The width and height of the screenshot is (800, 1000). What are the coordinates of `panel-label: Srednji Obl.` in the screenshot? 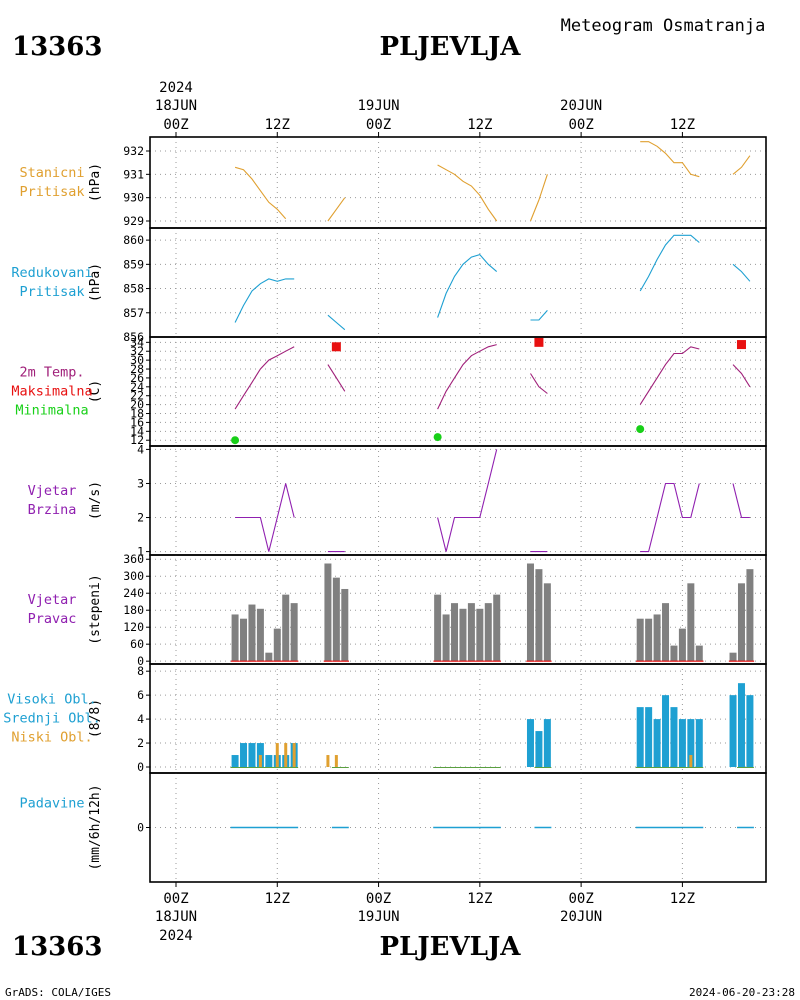 It's located at (52, 719).